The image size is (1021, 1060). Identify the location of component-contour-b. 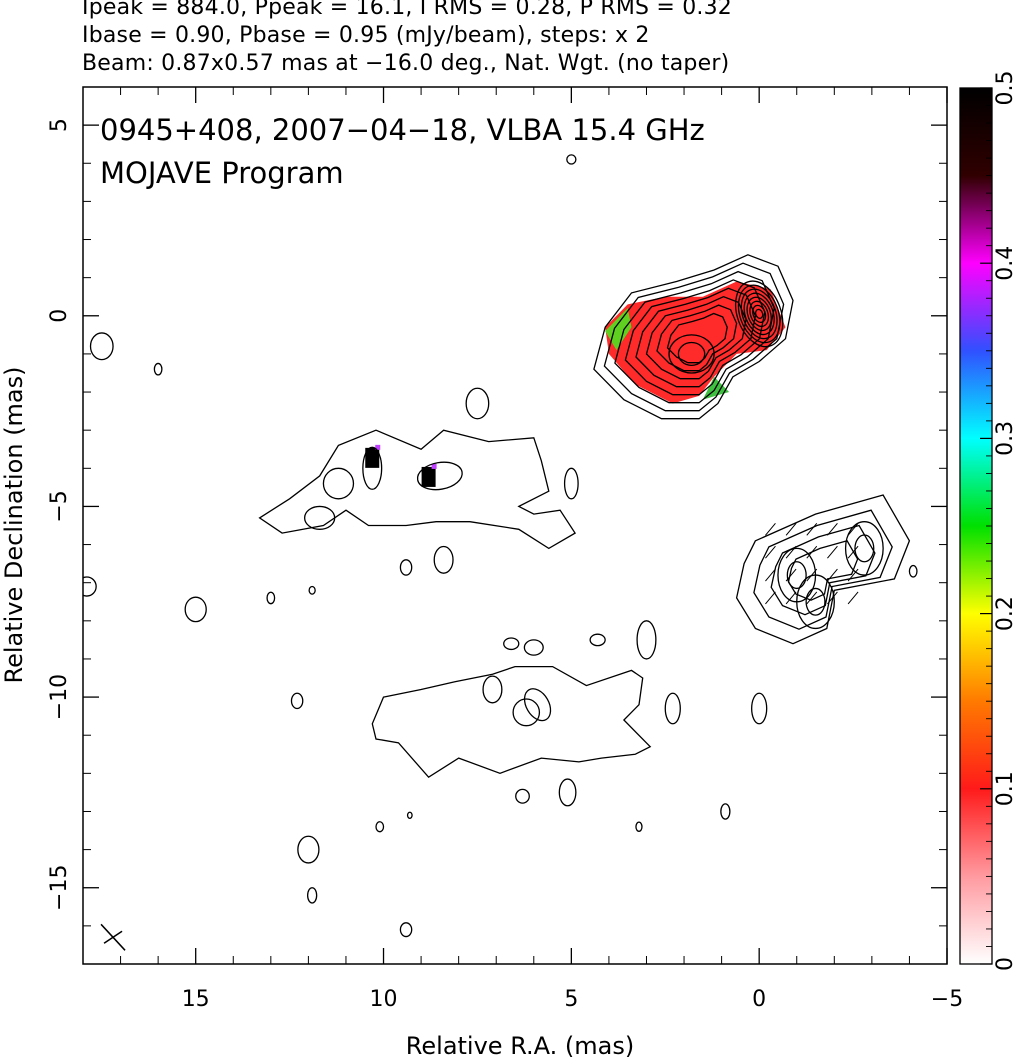
(691, 354).